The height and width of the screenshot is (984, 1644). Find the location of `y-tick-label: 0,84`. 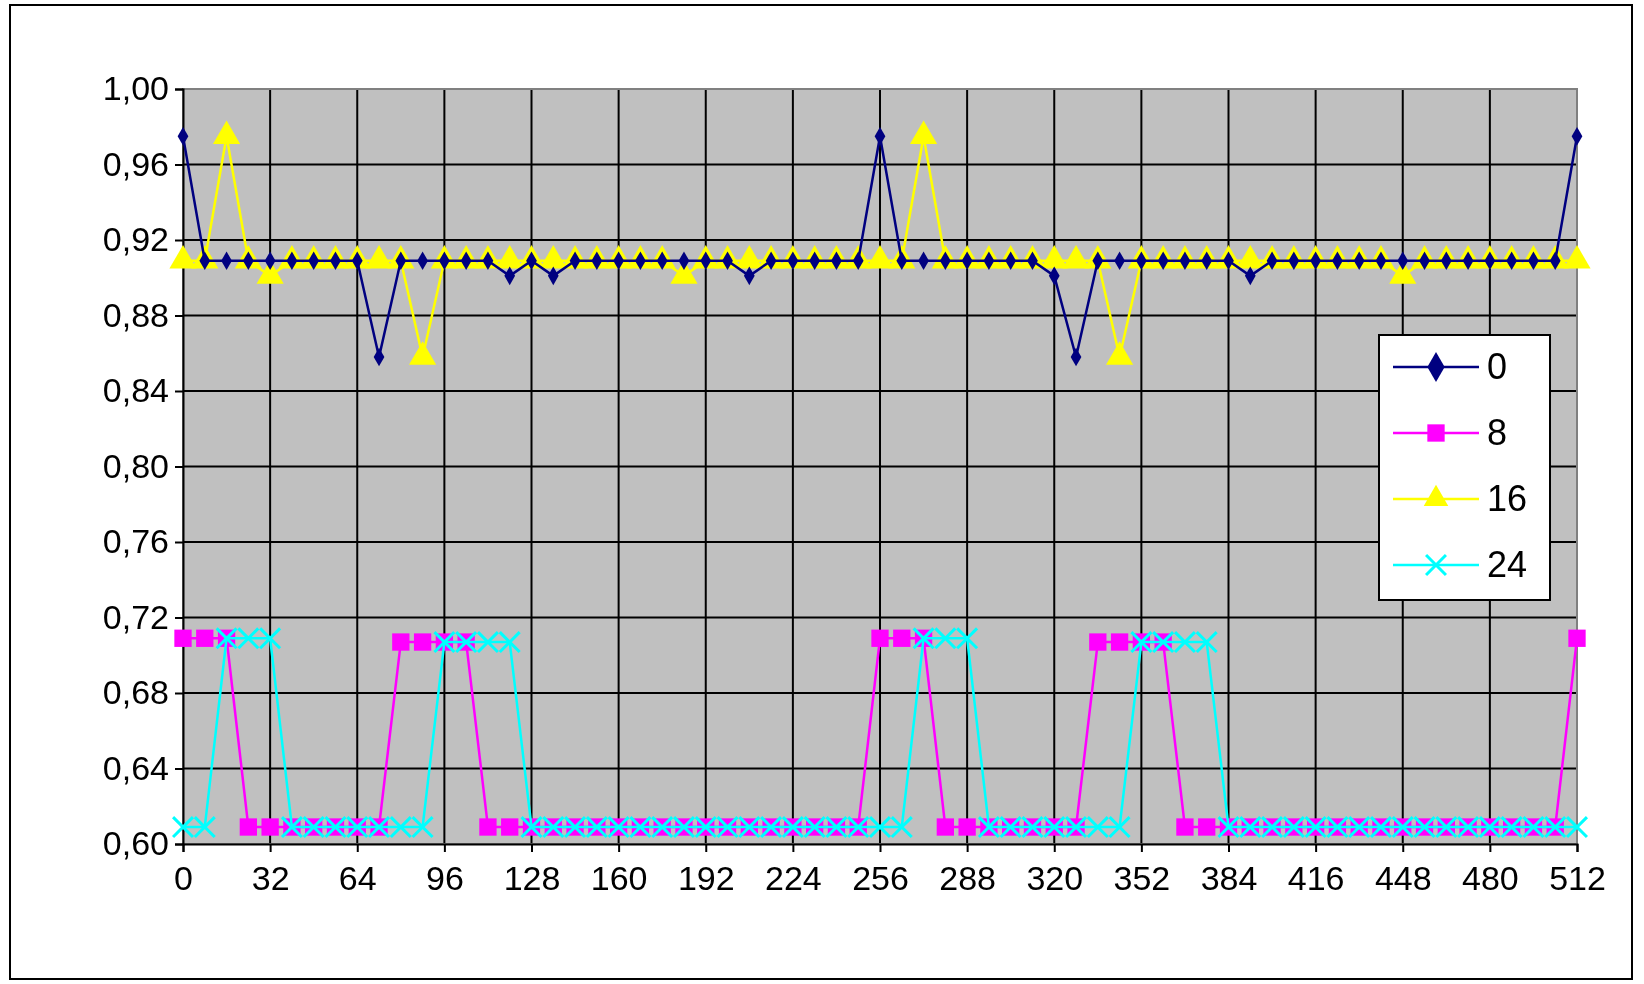

y-tick-label: 0,84 is located at coordinates (135, 390).